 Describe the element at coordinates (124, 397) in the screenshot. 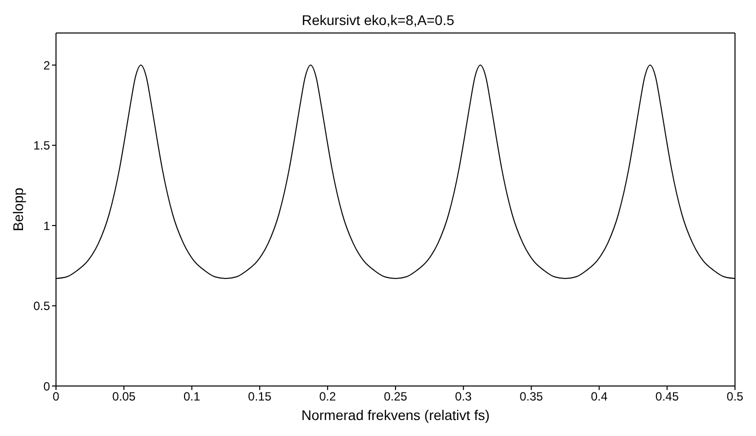

I see `x-tick-label: 0.05` at that location.